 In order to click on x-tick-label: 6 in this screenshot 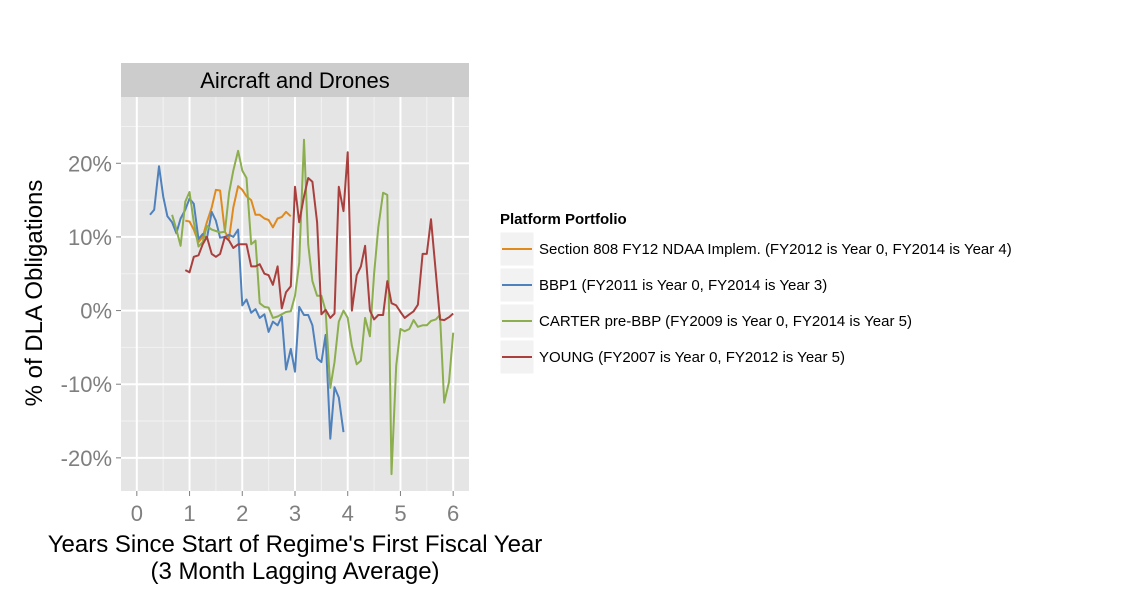, I will do `click(453, 513)`.